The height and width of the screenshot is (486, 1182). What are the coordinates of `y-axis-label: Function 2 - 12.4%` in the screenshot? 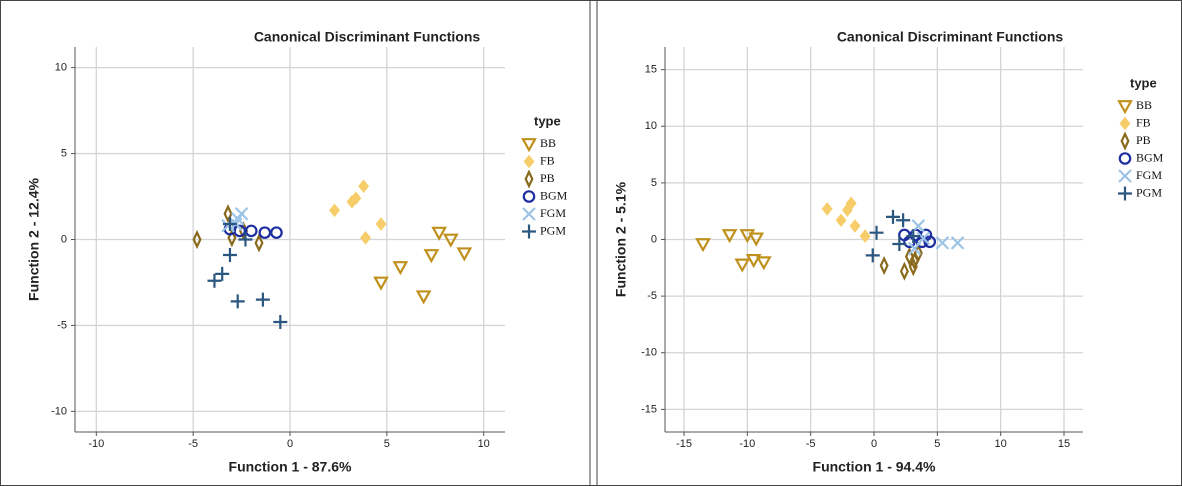 It's located at (34, 238).